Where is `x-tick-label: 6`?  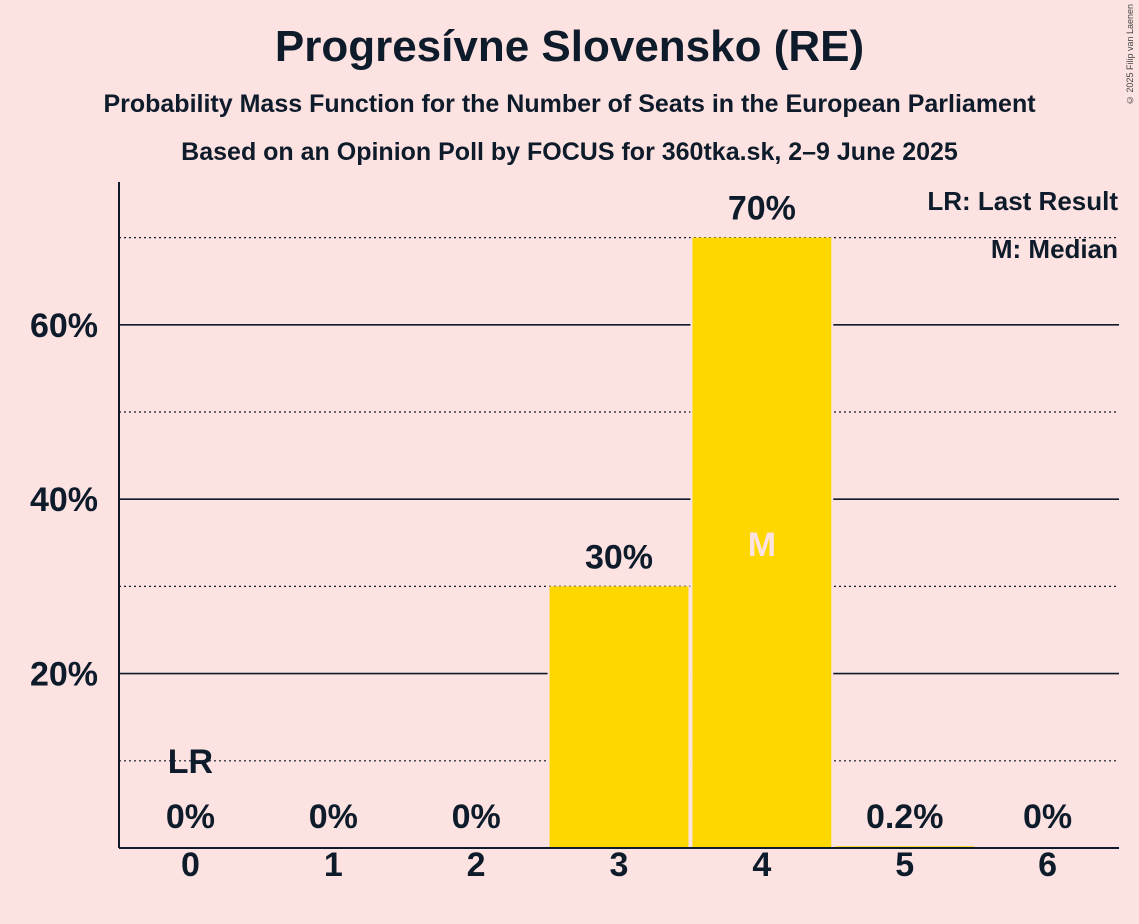 x-tick-label: 6 is located at coordinates (1047, 865).